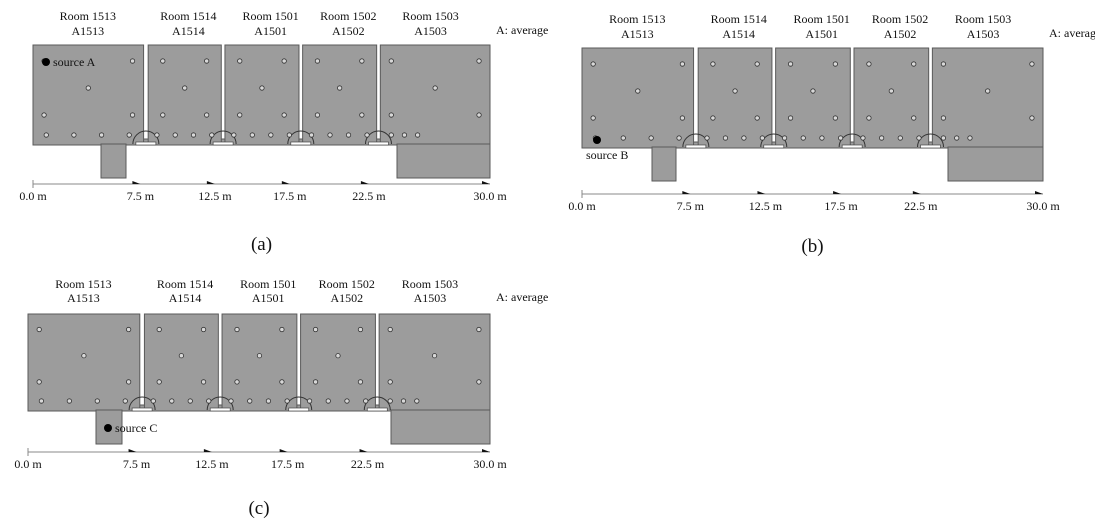 The image size is (1095, 523). I want to click on panel-label: (b), so click(812, 246).